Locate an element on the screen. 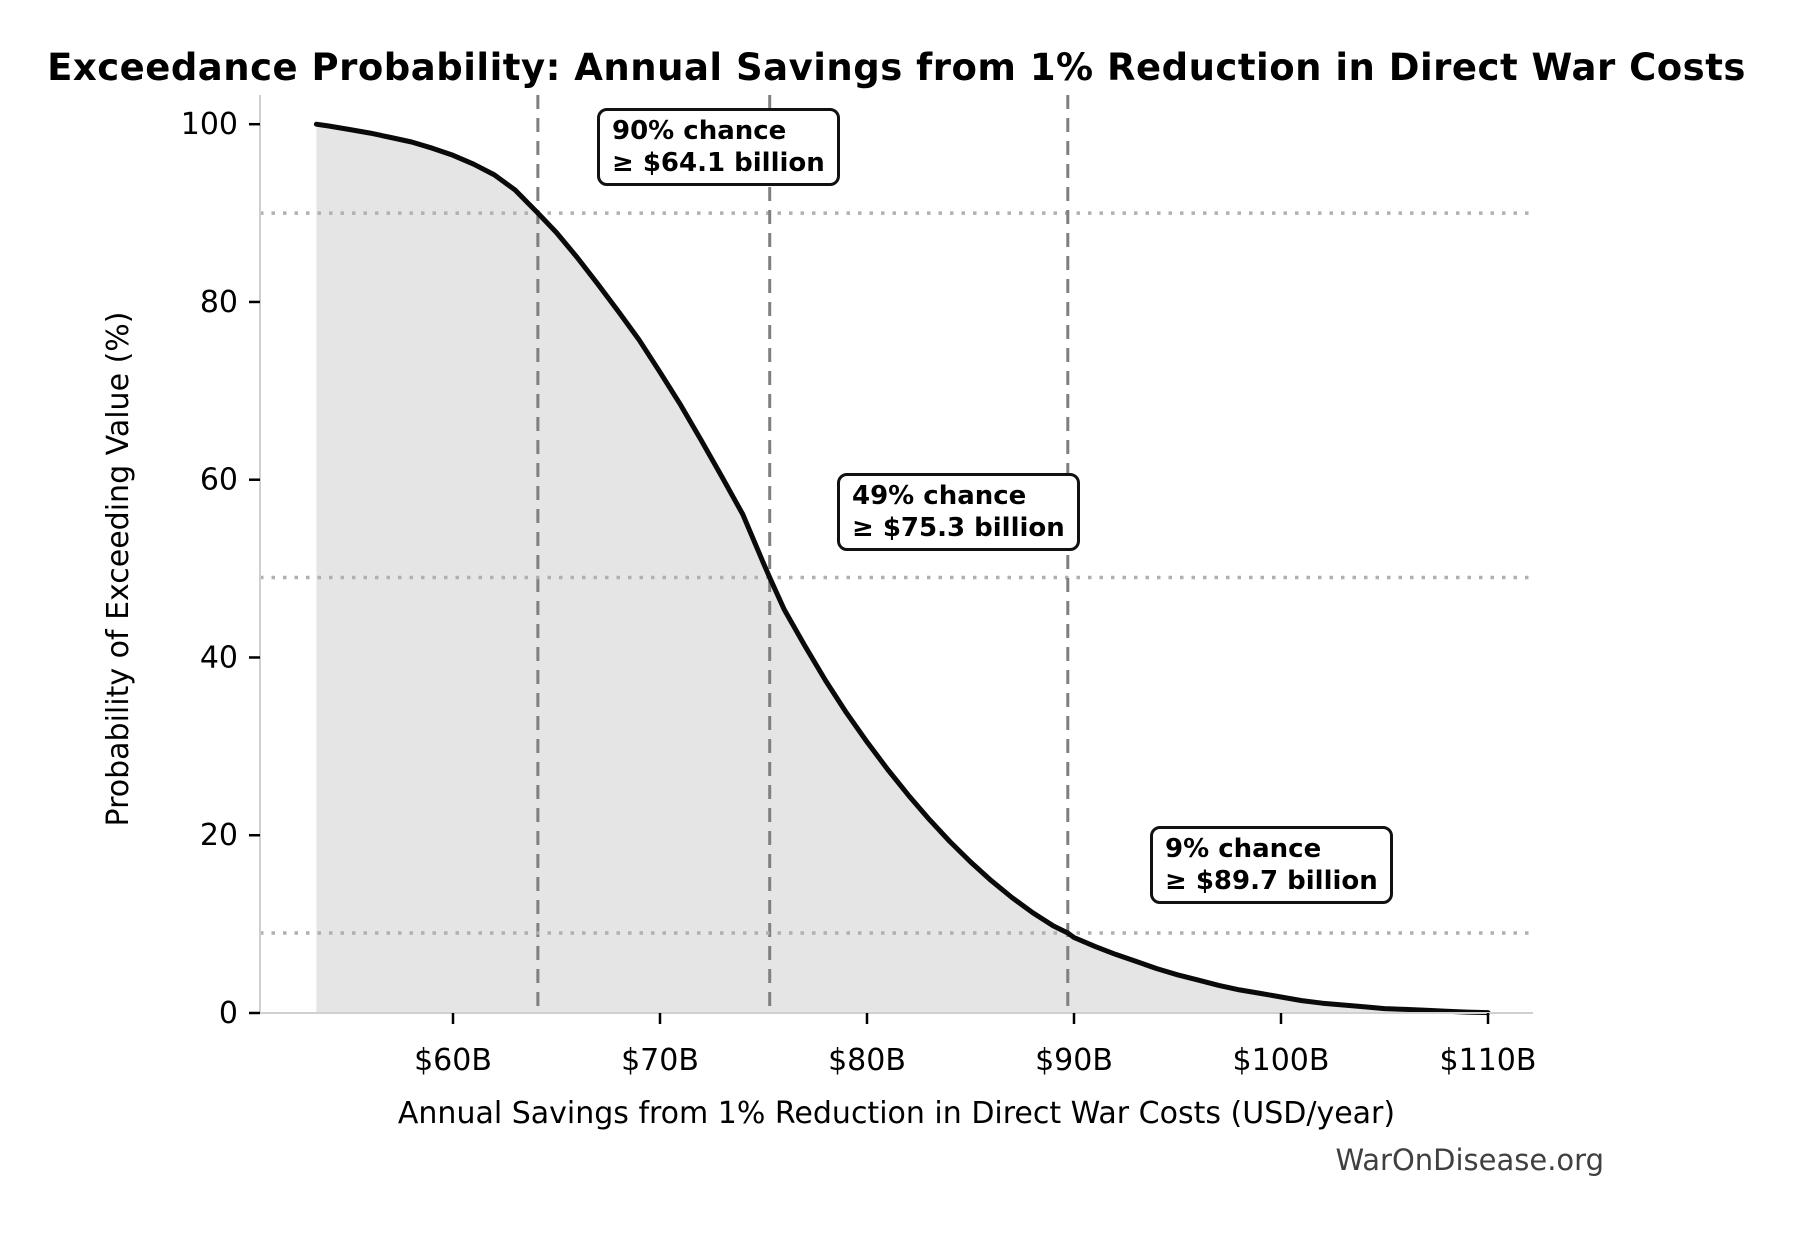  x-tick-label: $100B is located at coordinates (1281, 1060).